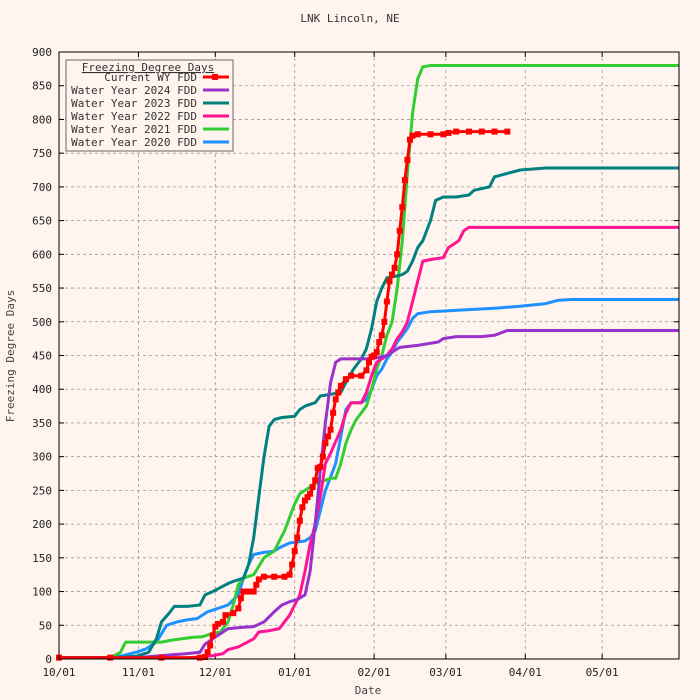 This screenshot has height=700, width=700. Describe the element at coordinates (42, 288) in the screenshot. I see `y-tick-label: 550` at that location.